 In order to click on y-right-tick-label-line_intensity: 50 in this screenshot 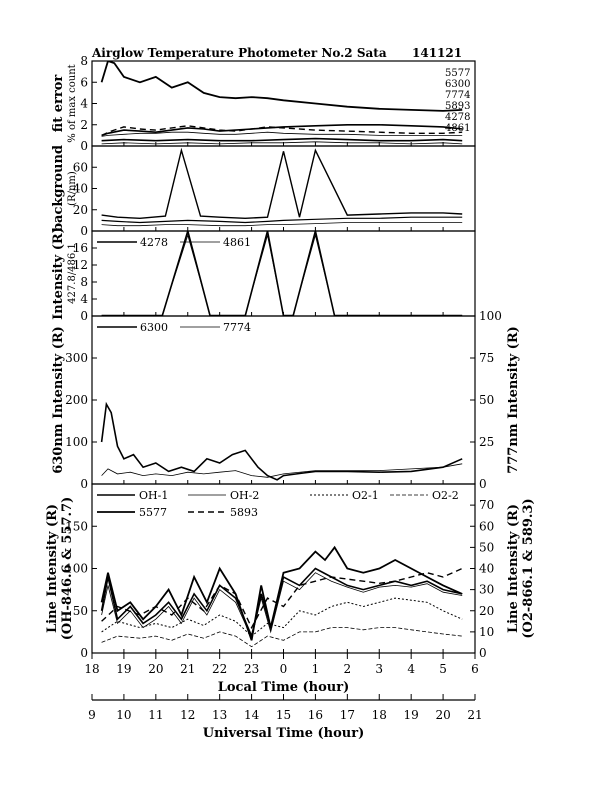, I will do `click(486, 547)`.